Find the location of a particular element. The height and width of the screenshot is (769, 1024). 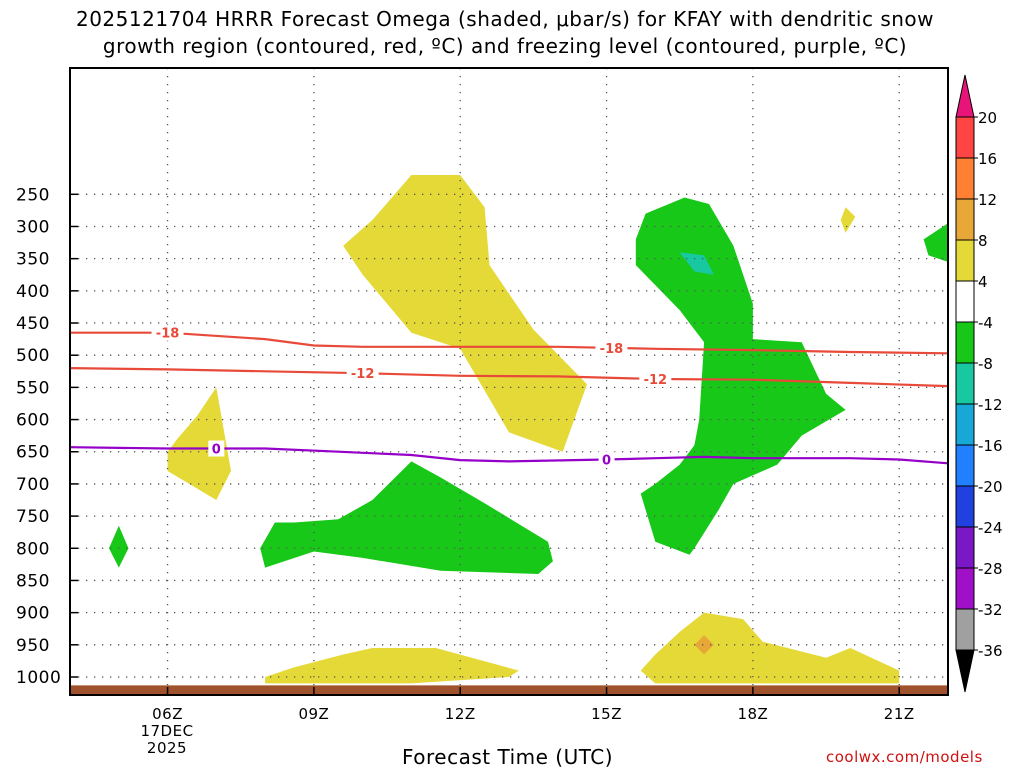

y-tick-label-600: 600 is located at coordinates (33, 421).